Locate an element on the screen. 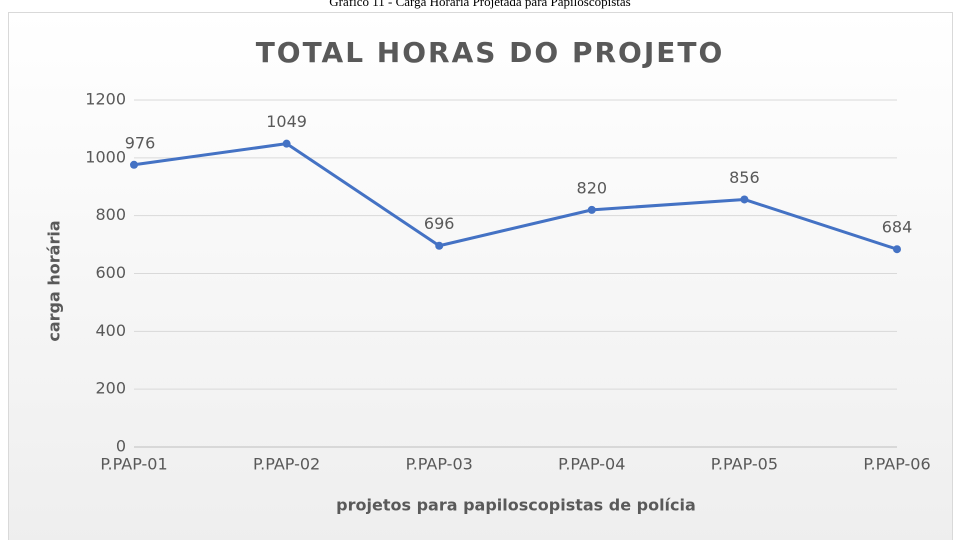 This screenshot has height=544, width=961. x-tick-label: P.PAP-04 is located at coordinates (591, 464).